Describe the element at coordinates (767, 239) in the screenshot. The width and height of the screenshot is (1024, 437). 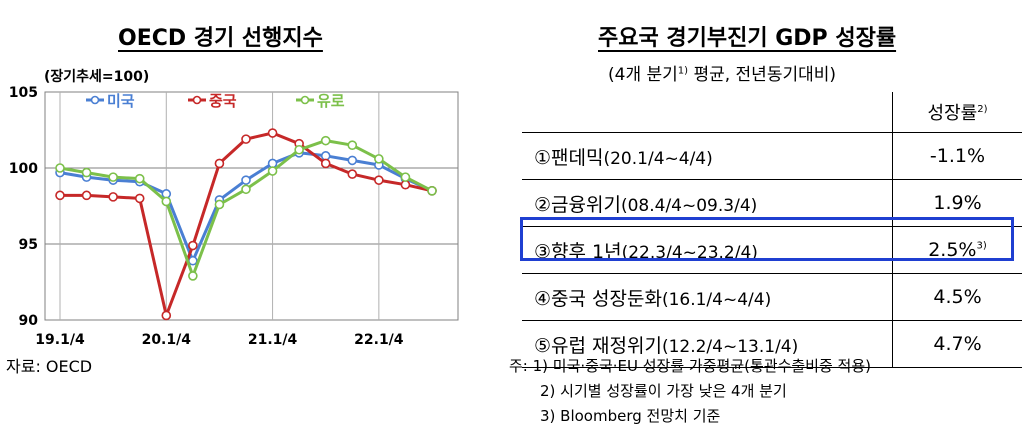
I see `highlight-box` at that location.